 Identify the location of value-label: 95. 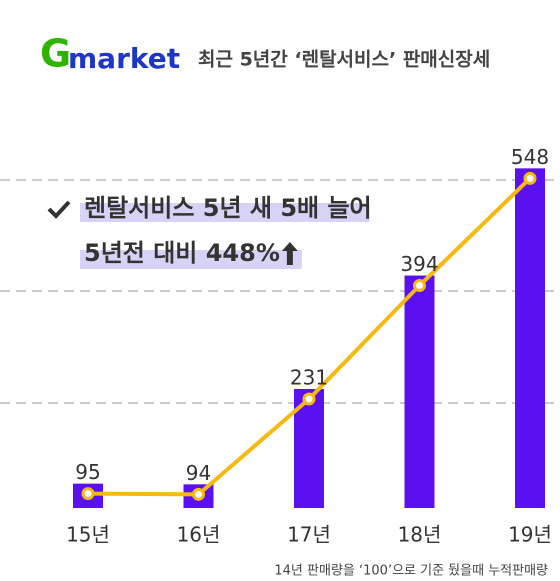
(87, 472).